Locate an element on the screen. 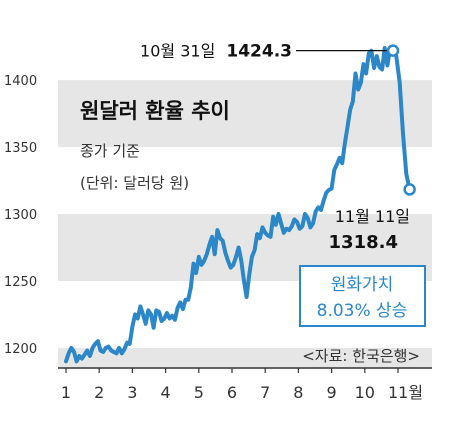  end-date: 11월 11일 is located at coordinates (372, 216).